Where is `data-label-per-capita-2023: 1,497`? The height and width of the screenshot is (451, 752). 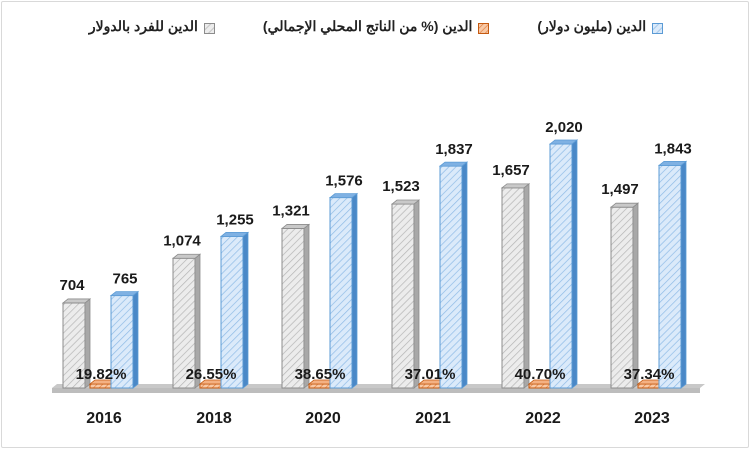
data-label-per-capita-2023: 1,497 is located at coordinates (620, 189).